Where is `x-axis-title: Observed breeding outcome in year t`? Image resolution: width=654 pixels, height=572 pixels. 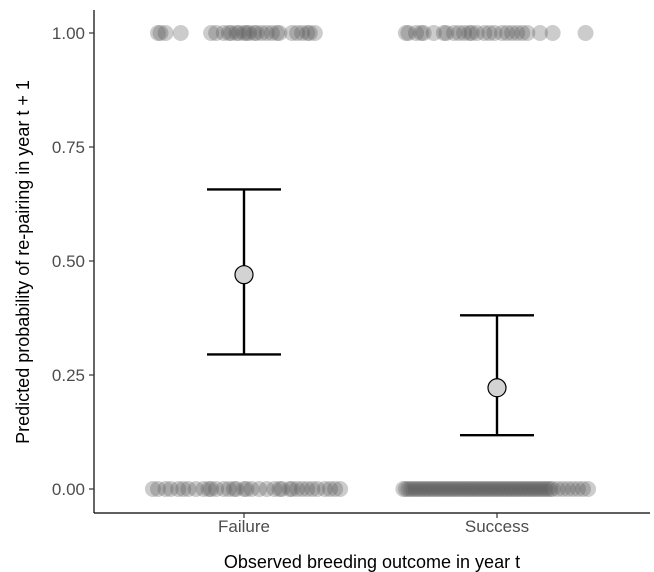
x-axis-title: Observed breeding outcome in year t is located at coordinates (372, 562).